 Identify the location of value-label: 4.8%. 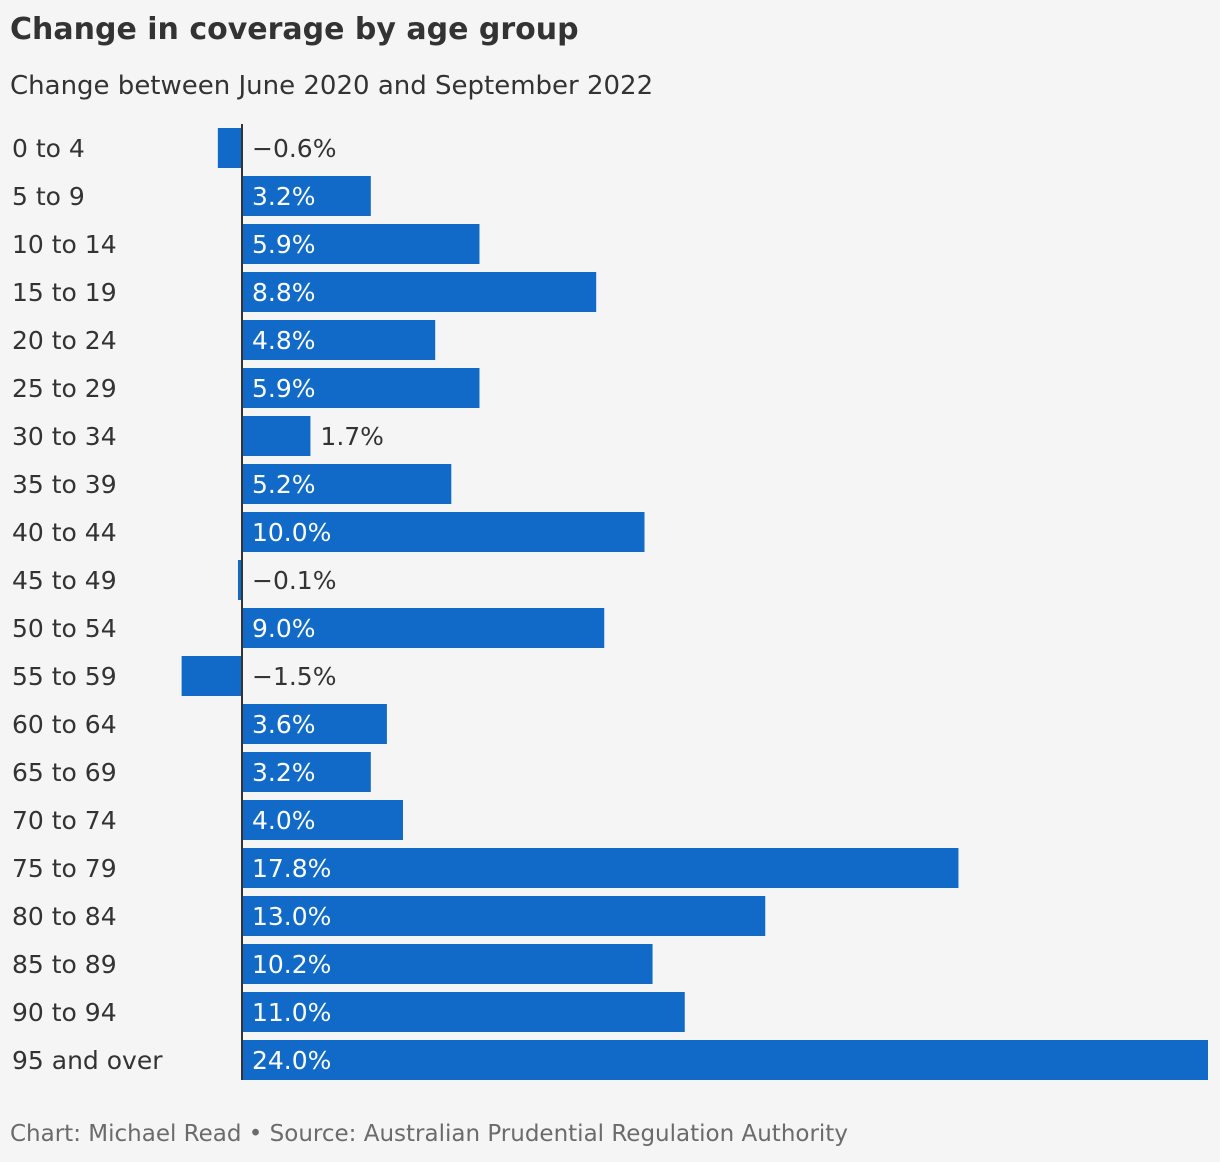
(284, 340).